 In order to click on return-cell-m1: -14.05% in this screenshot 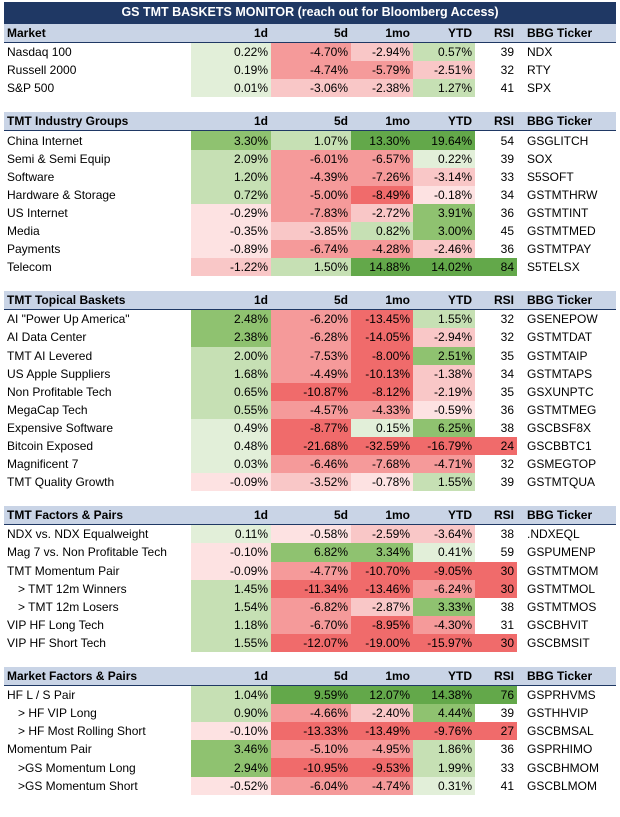, I will do `click(382, 337)`.